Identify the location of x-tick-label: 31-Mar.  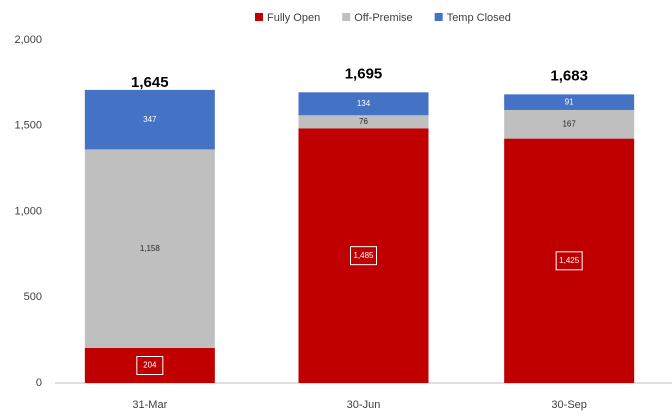
(149, 405).